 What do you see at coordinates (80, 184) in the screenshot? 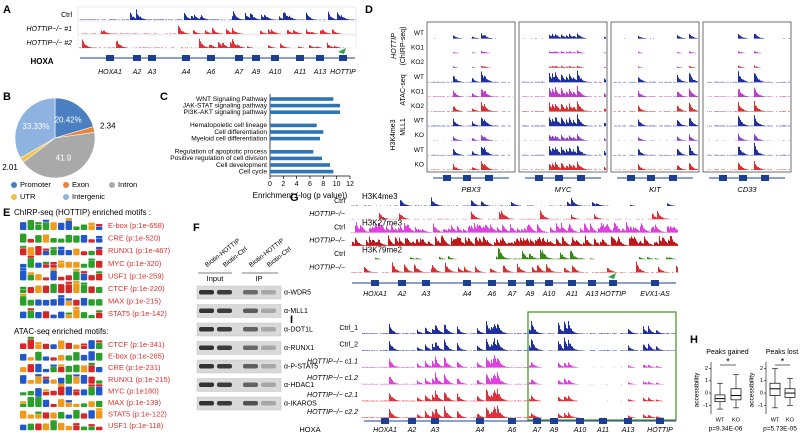
I see `legend-label: Exon` at bounding box center [80, 184].